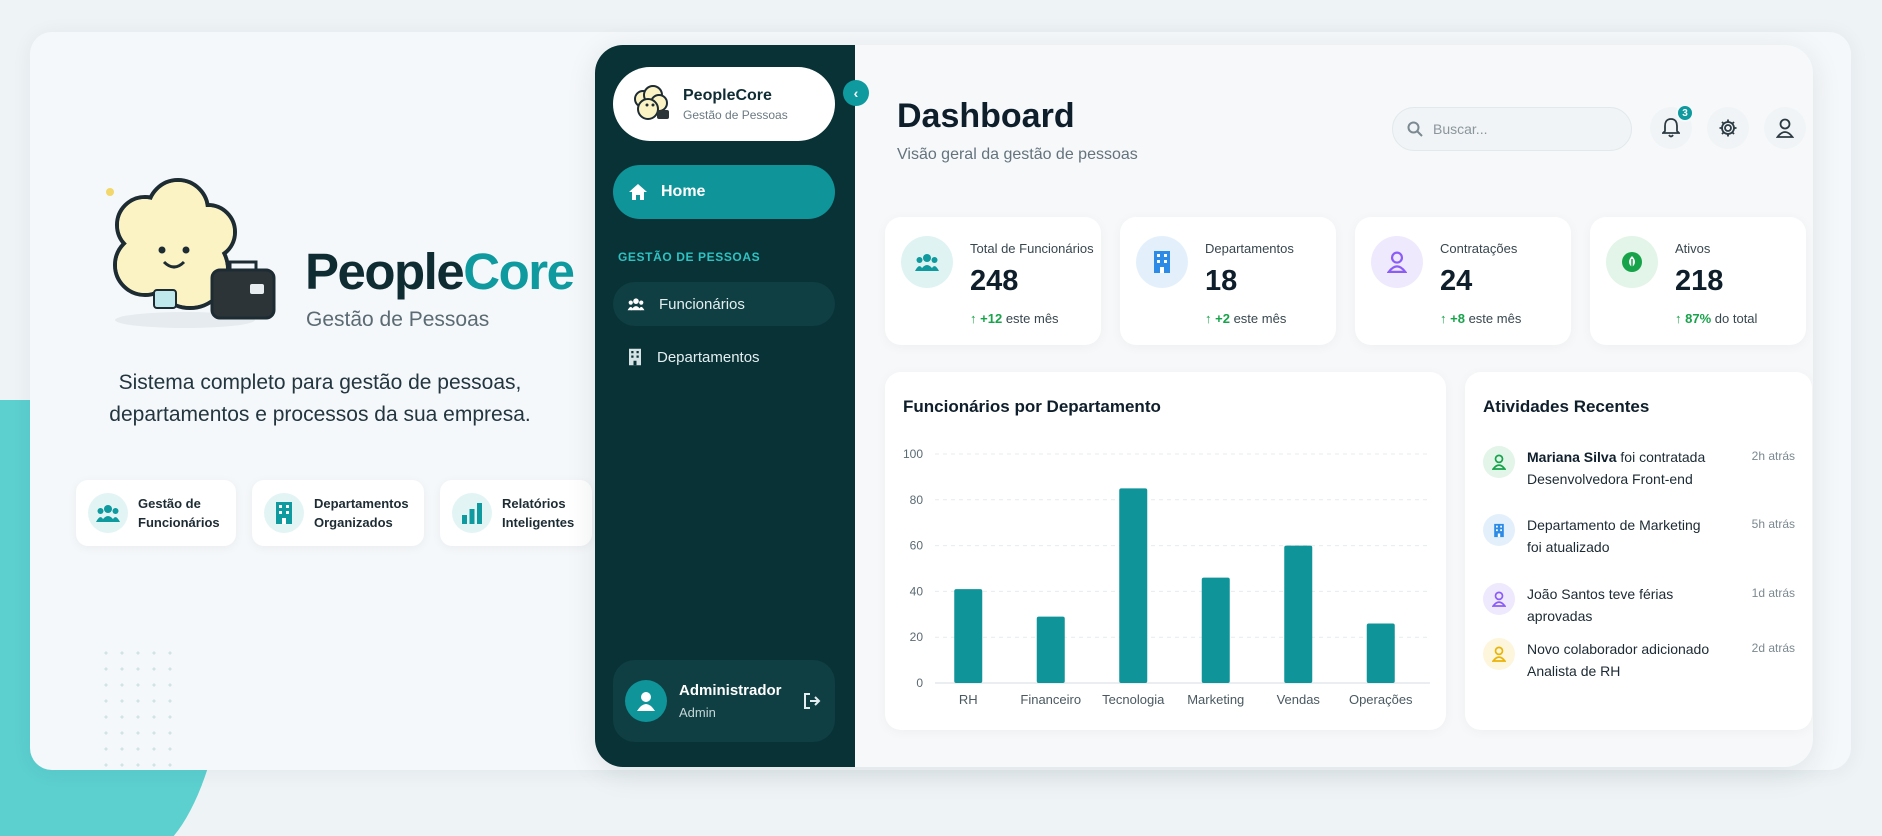 This screenshot has height=836, width=1882. I want to click on stat-value: 24, so click(1456, 281).